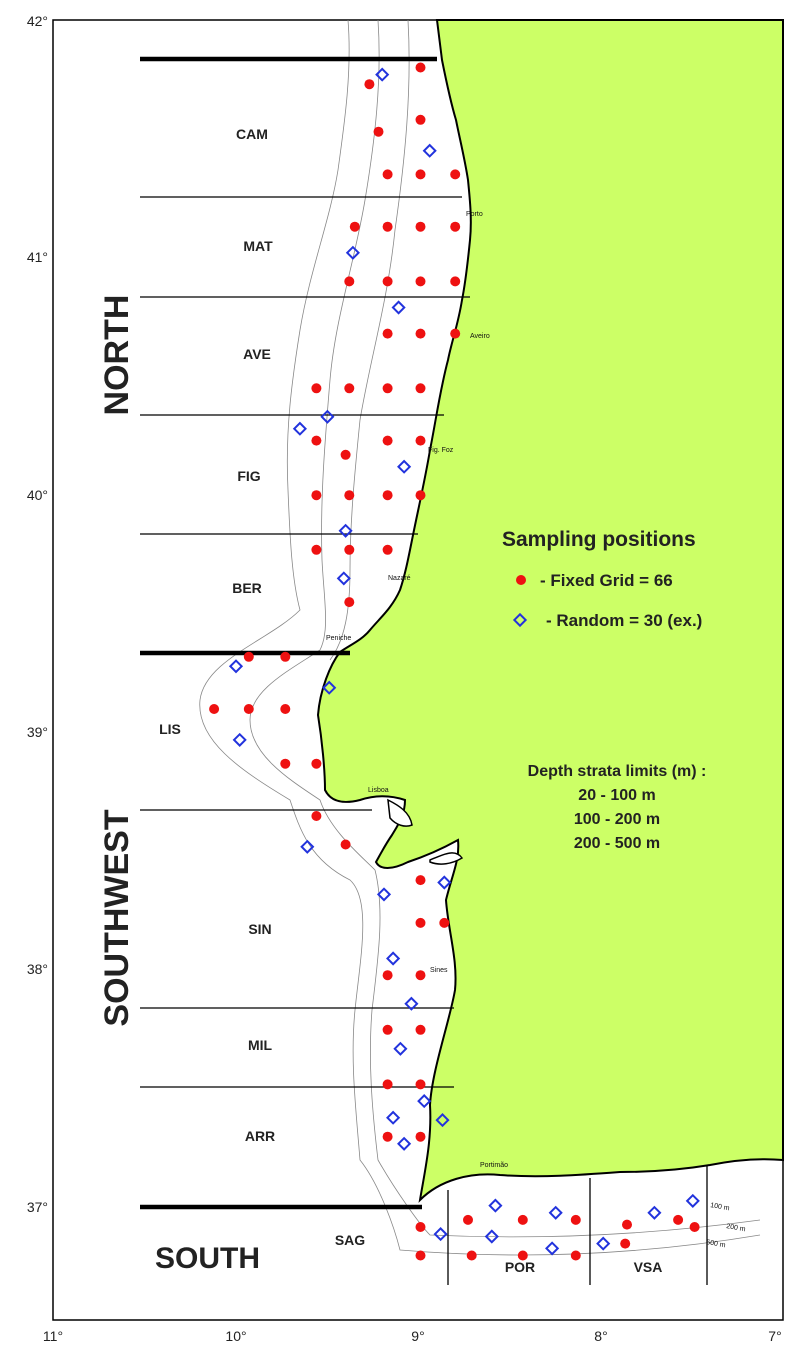  Describe the element at coordinates (350, 1240) in the screenshot. I see `stratum-sag: SAG` at that location.